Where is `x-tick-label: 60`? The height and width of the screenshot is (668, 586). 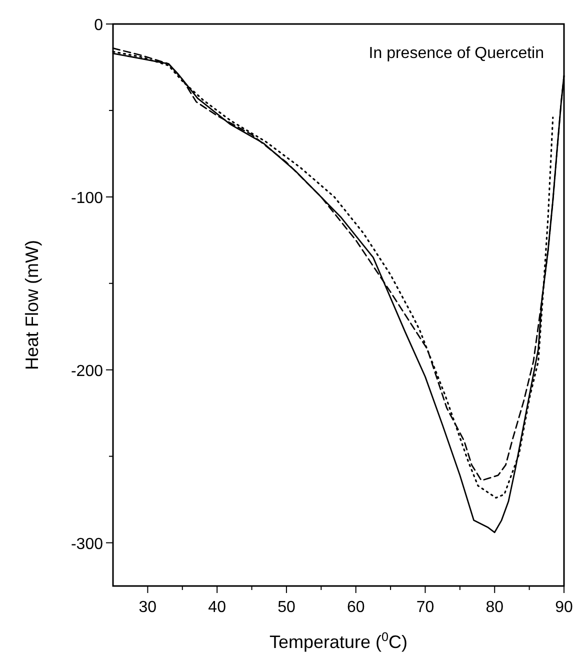
x-tick-label: 60 is located at coordinates (355, 607).